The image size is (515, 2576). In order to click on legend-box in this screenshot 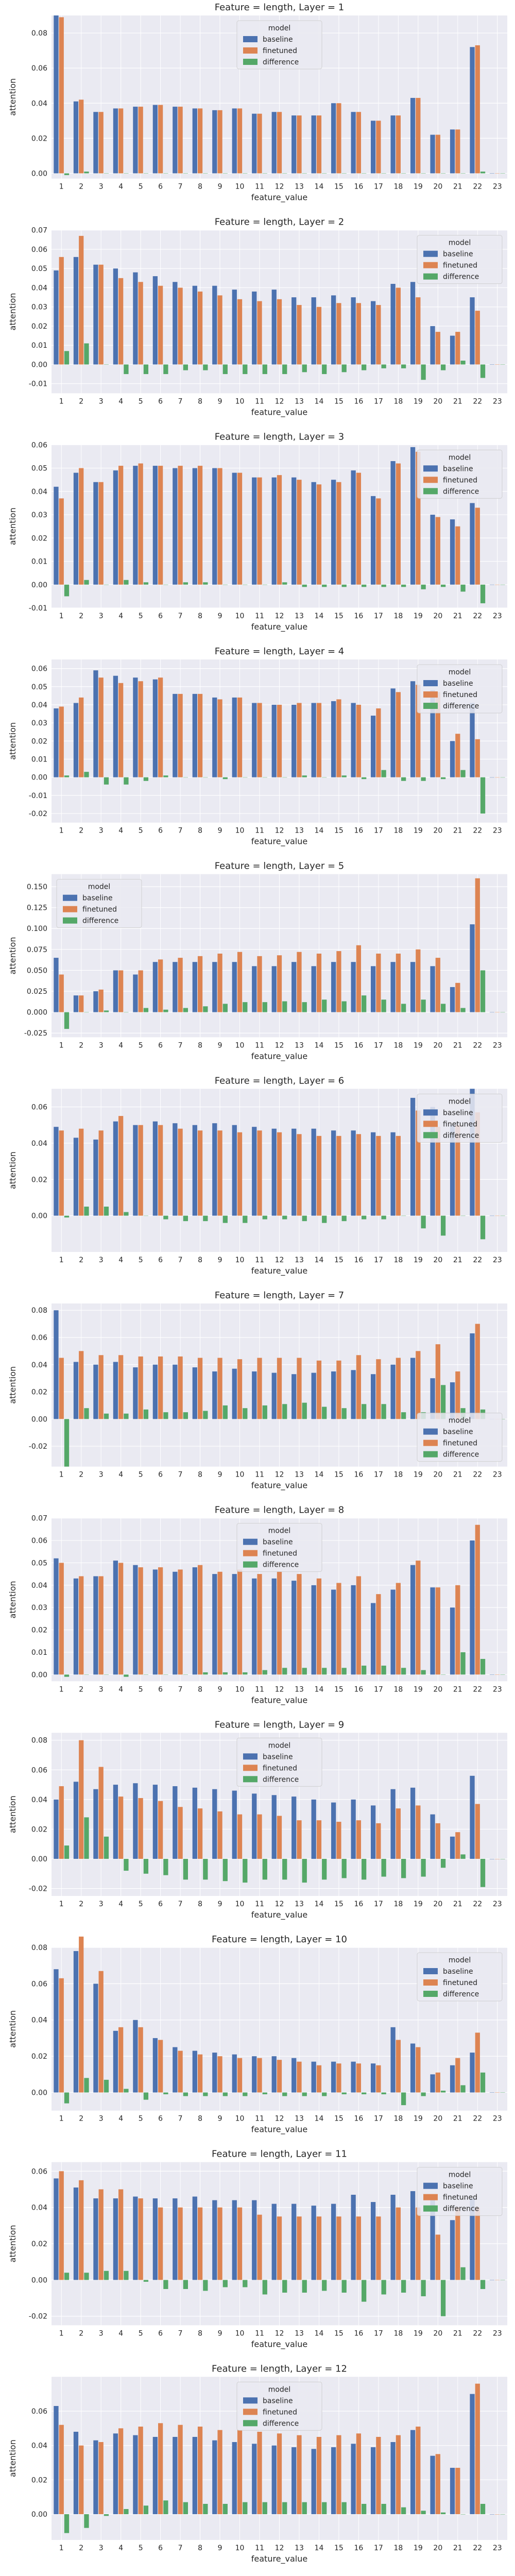, I will do `click(460, 1118)`.